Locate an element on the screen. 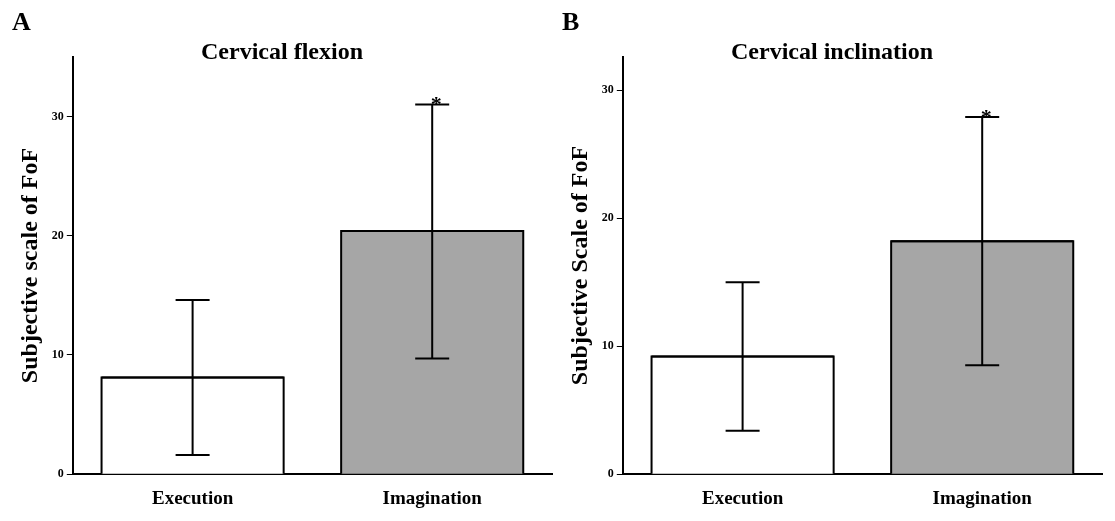  y-axis-title: Subjective Scale of FoF is located at coordinates (578, 265).